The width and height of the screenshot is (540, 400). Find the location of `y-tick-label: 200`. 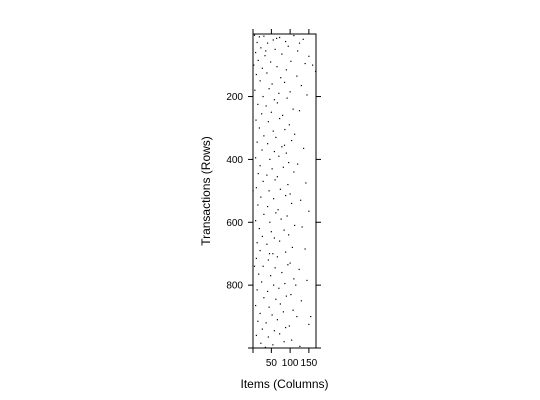

y-tick-label: 200 is located at coordinates (234, 97).